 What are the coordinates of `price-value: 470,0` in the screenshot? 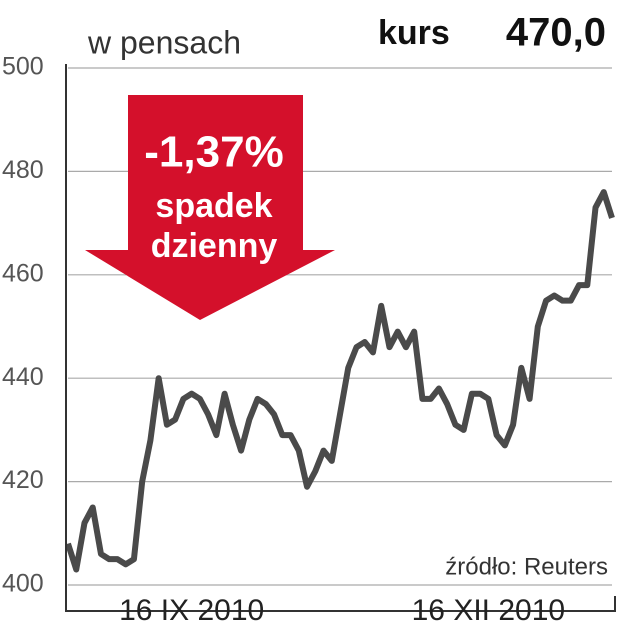 It's located at (556, 33).